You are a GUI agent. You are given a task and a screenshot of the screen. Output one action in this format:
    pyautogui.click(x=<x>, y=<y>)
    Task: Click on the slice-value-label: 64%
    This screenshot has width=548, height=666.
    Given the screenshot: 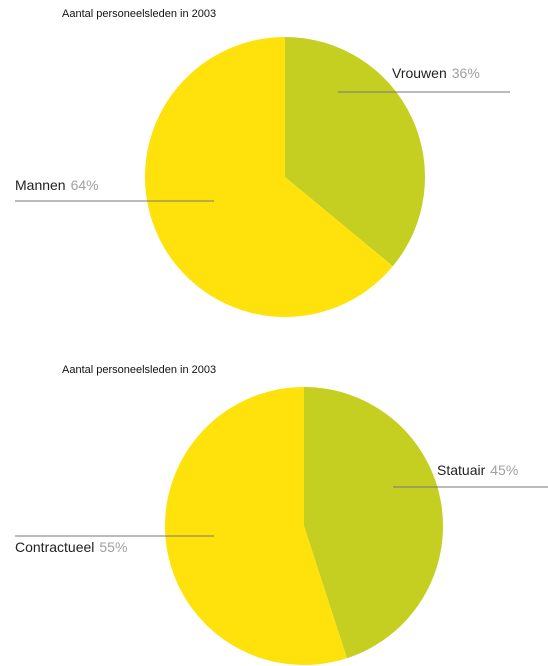 What is the action you would take?
    pyautogui.click(x=85, y=185)
    